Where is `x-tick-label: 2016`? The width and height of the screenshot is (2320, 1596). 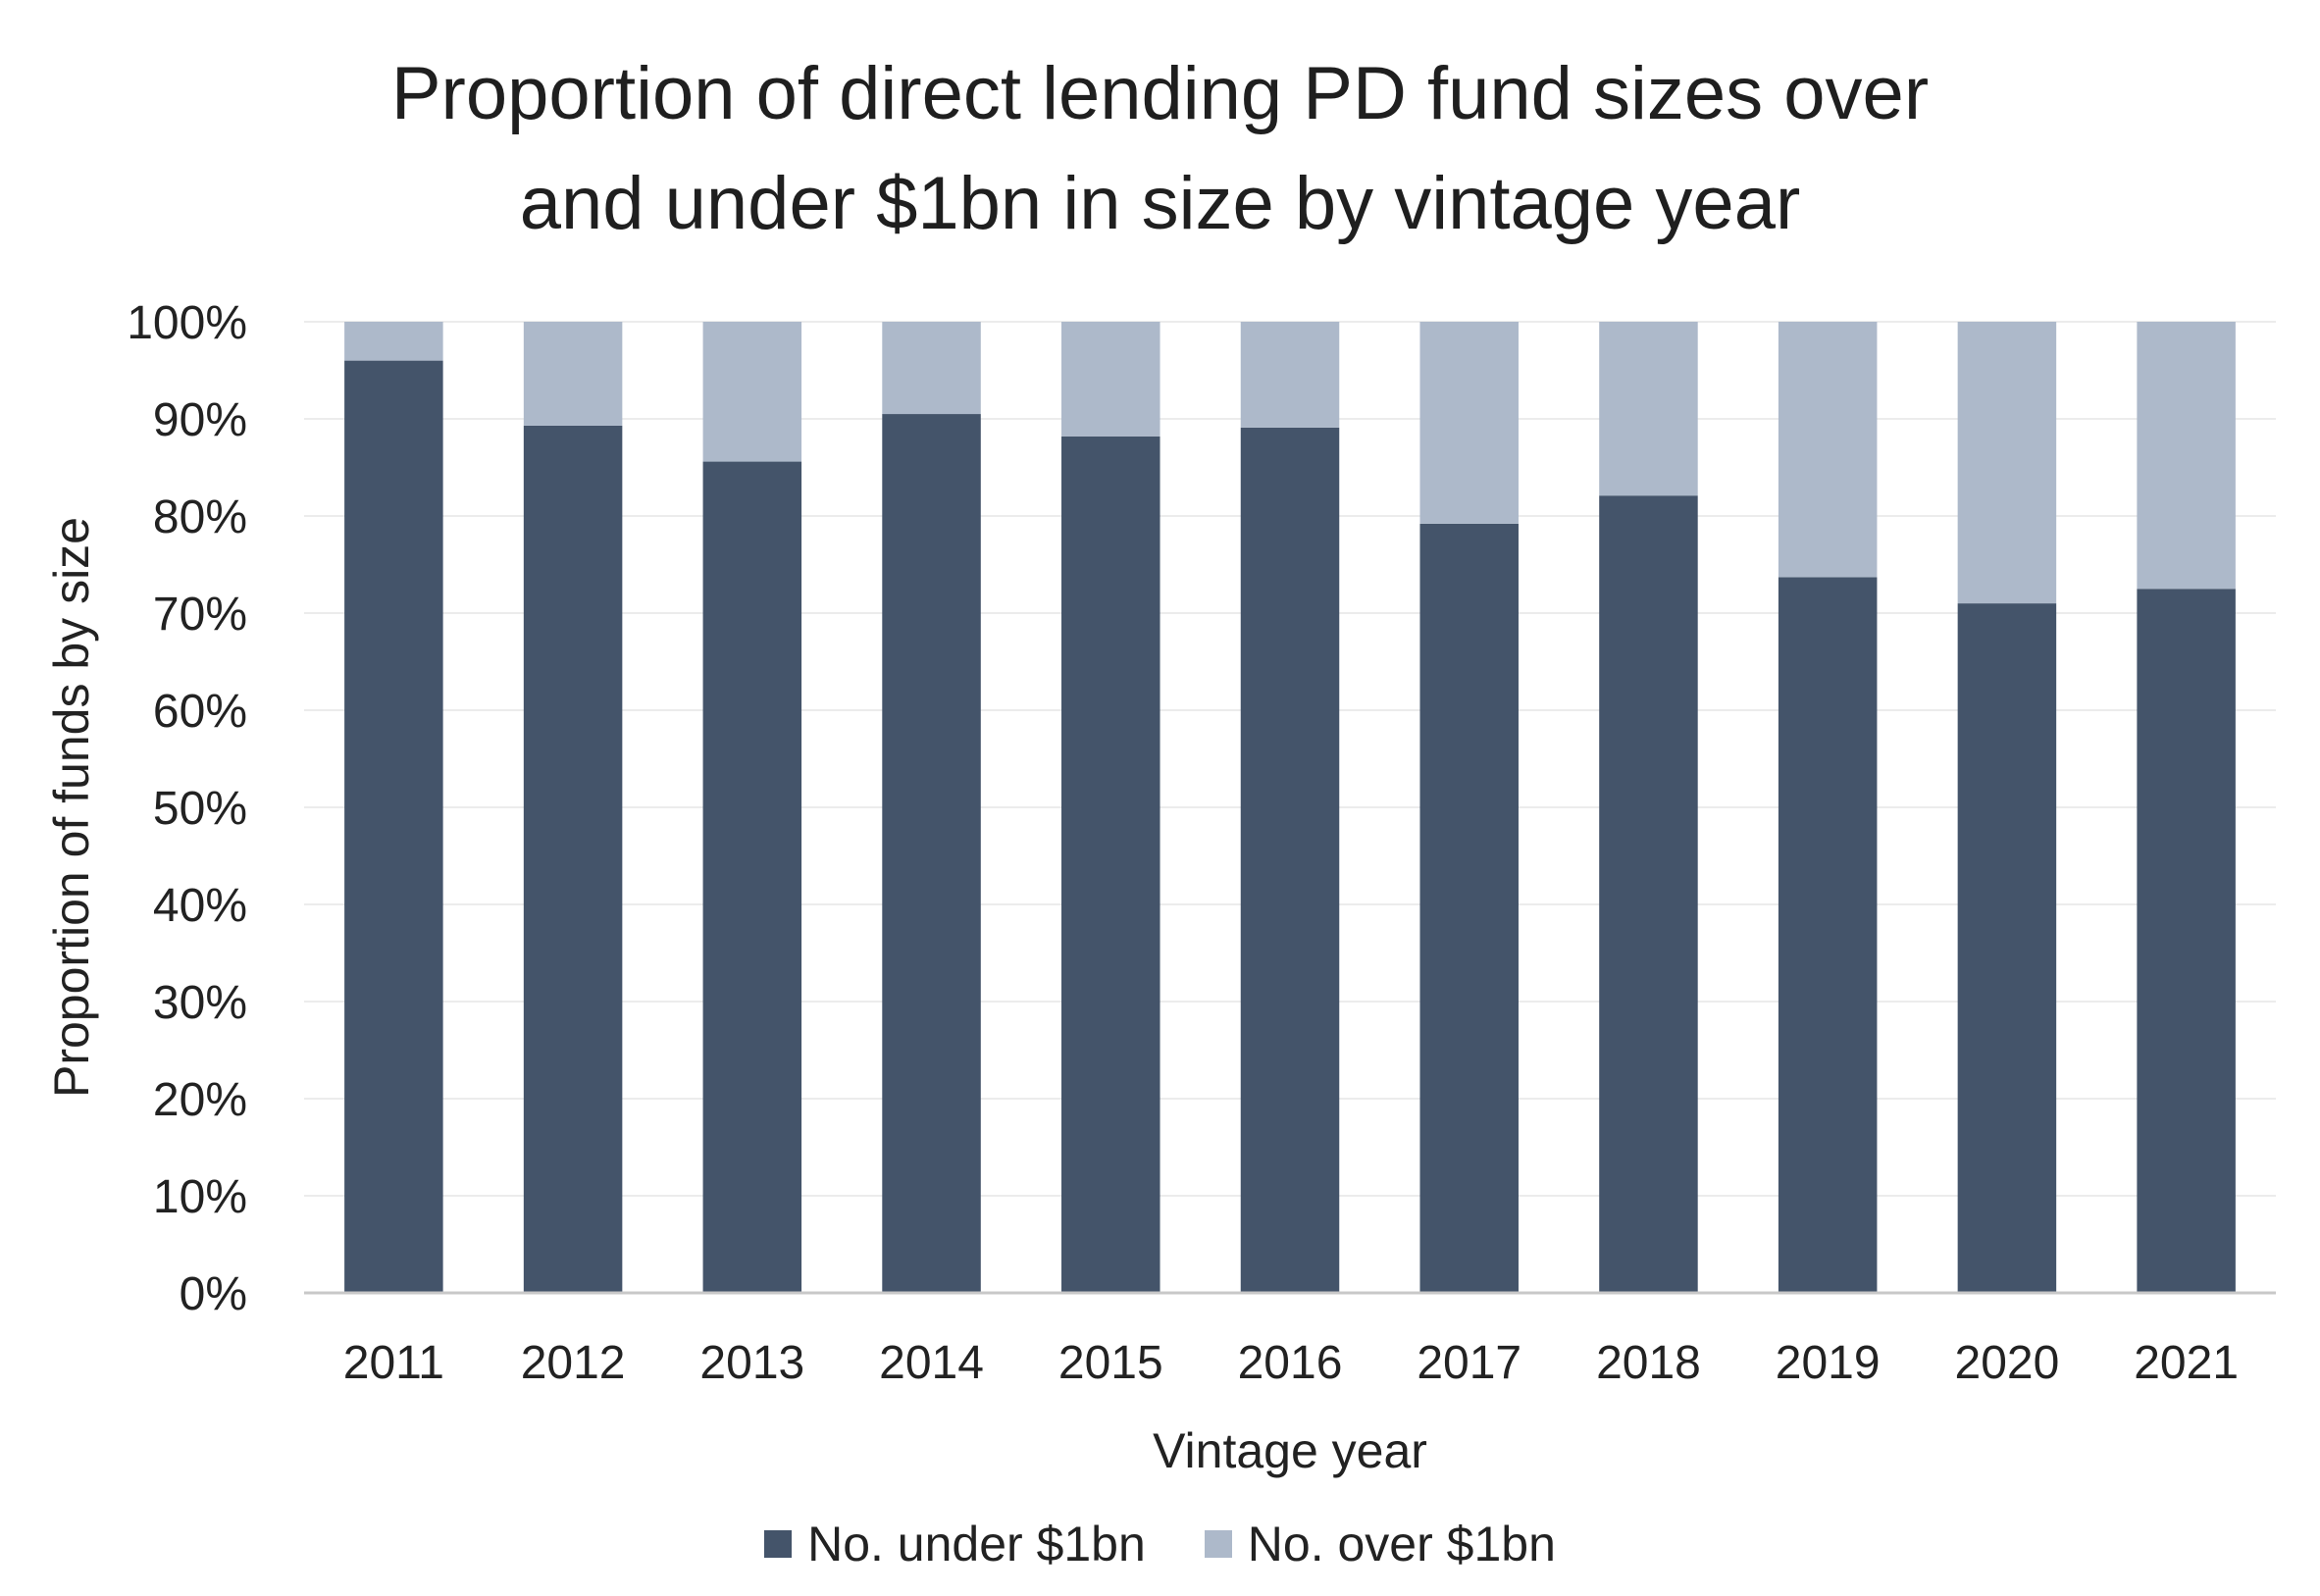 x-tick-label: 2016 is located at coordinates (1290, 1363).